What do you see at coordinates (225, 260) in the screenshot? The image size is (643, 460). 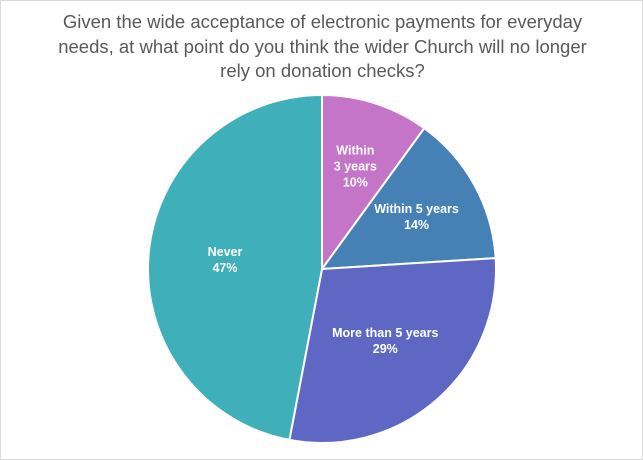 I see `slice-label-4: Never 47%` at bounding box center [225, 260].